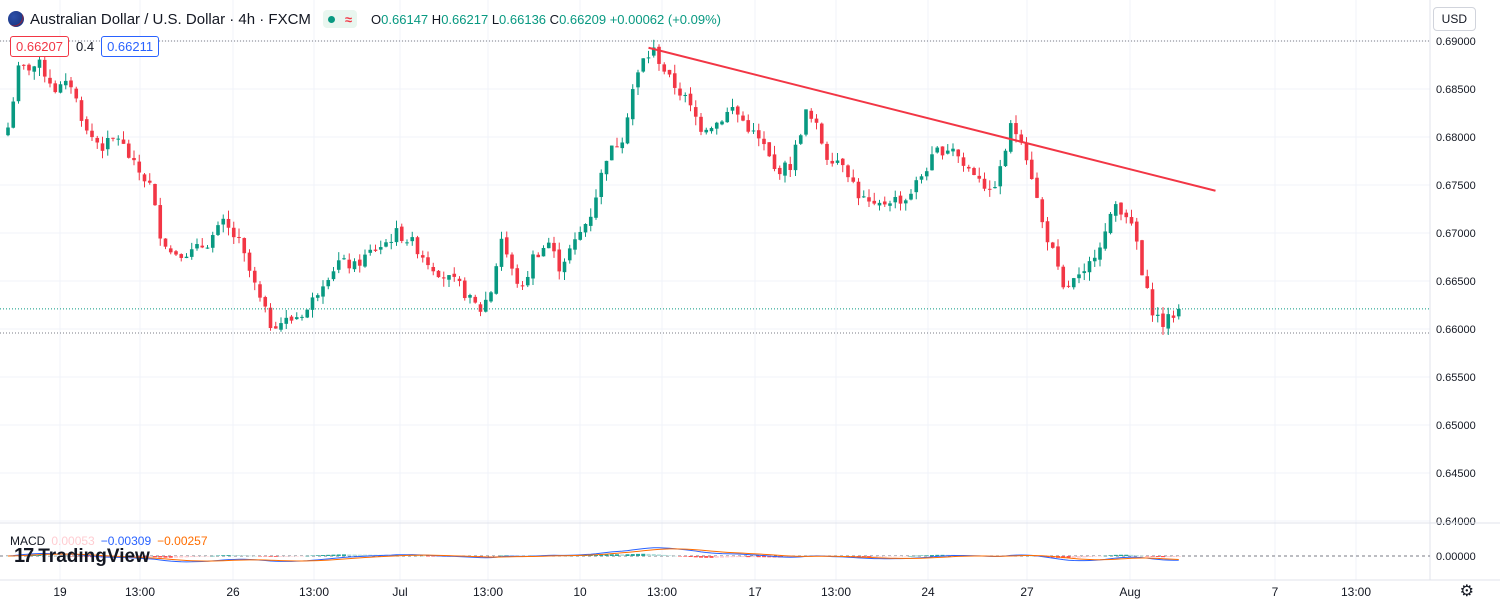 Image resolution: width=1500 pixels, height=606 pixels. What do you see at coordinates (340, 19) in the screenshot?
I see `market-status-badge: ≈` at bounding box center [340, 19].